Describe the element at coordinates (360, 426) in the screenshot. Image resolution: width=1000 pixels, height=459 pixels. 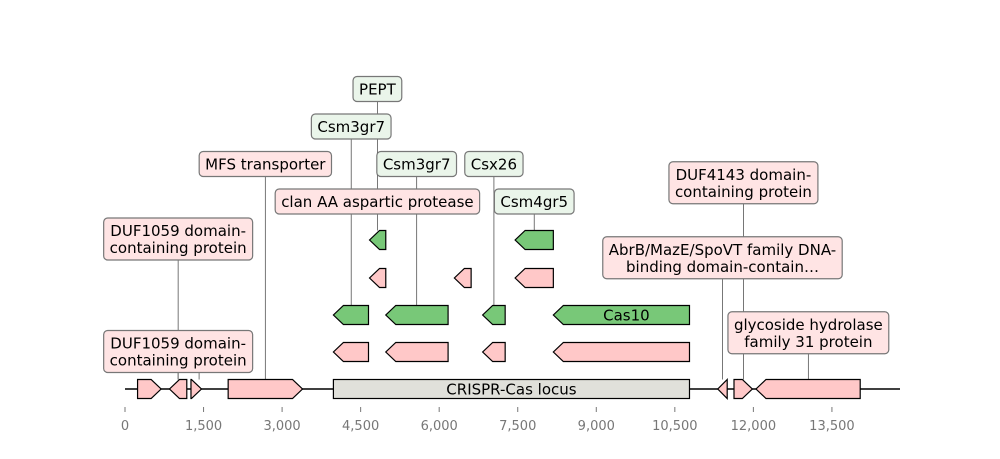
I see `x-tick-label: 4,500` at that location.